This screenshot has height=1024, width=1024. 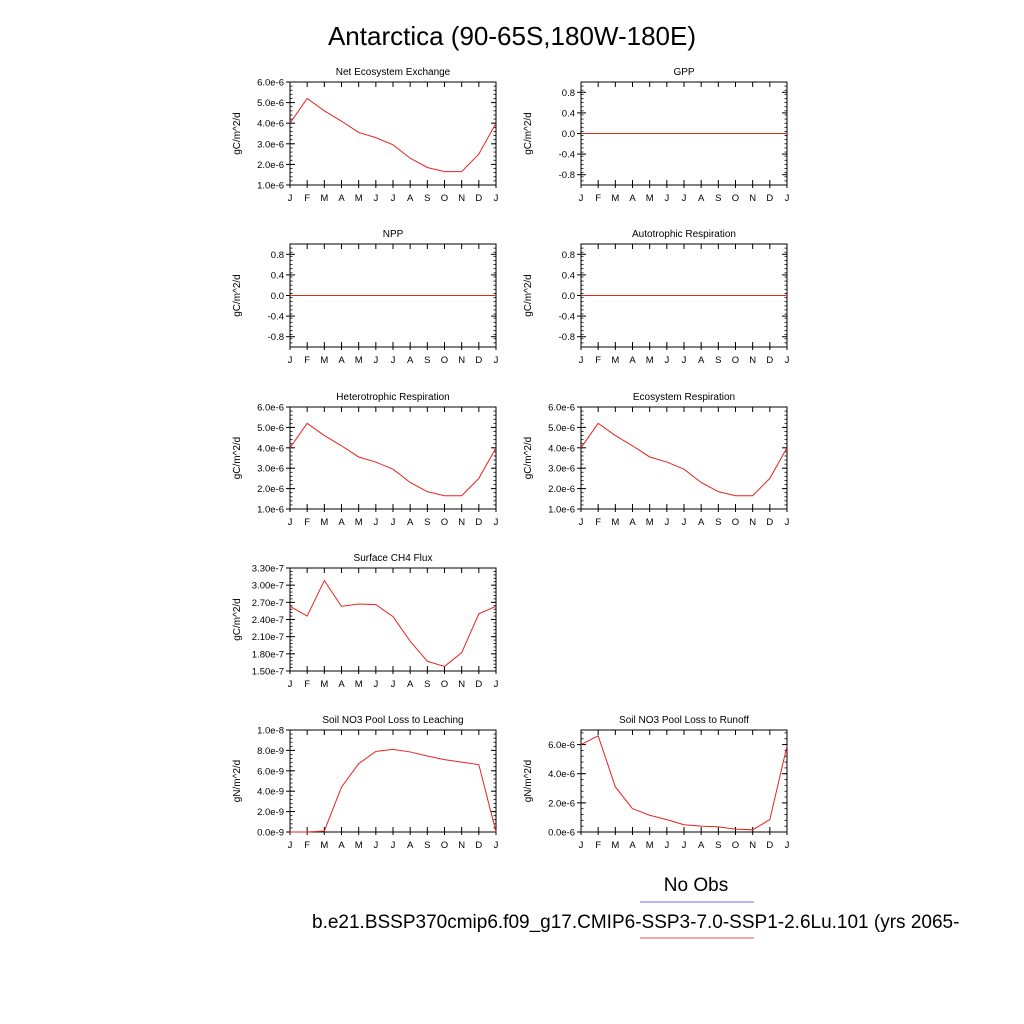 What do you see at coordinates (683, 72) in the screenshot?
I see `panel-title: GPP` at bounding box center [683, 72].